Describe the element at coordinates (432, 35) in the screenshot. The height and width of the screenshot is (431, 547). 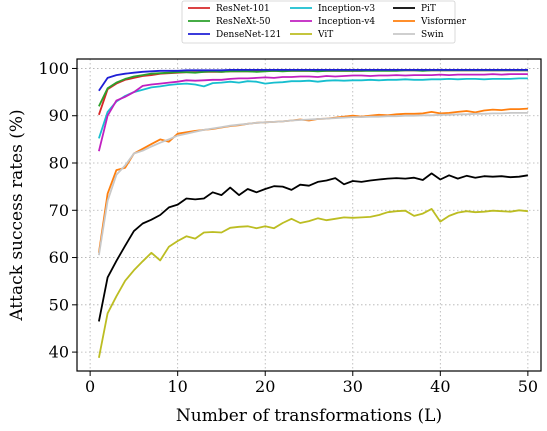
I see `legend-label: Swin` at that location.